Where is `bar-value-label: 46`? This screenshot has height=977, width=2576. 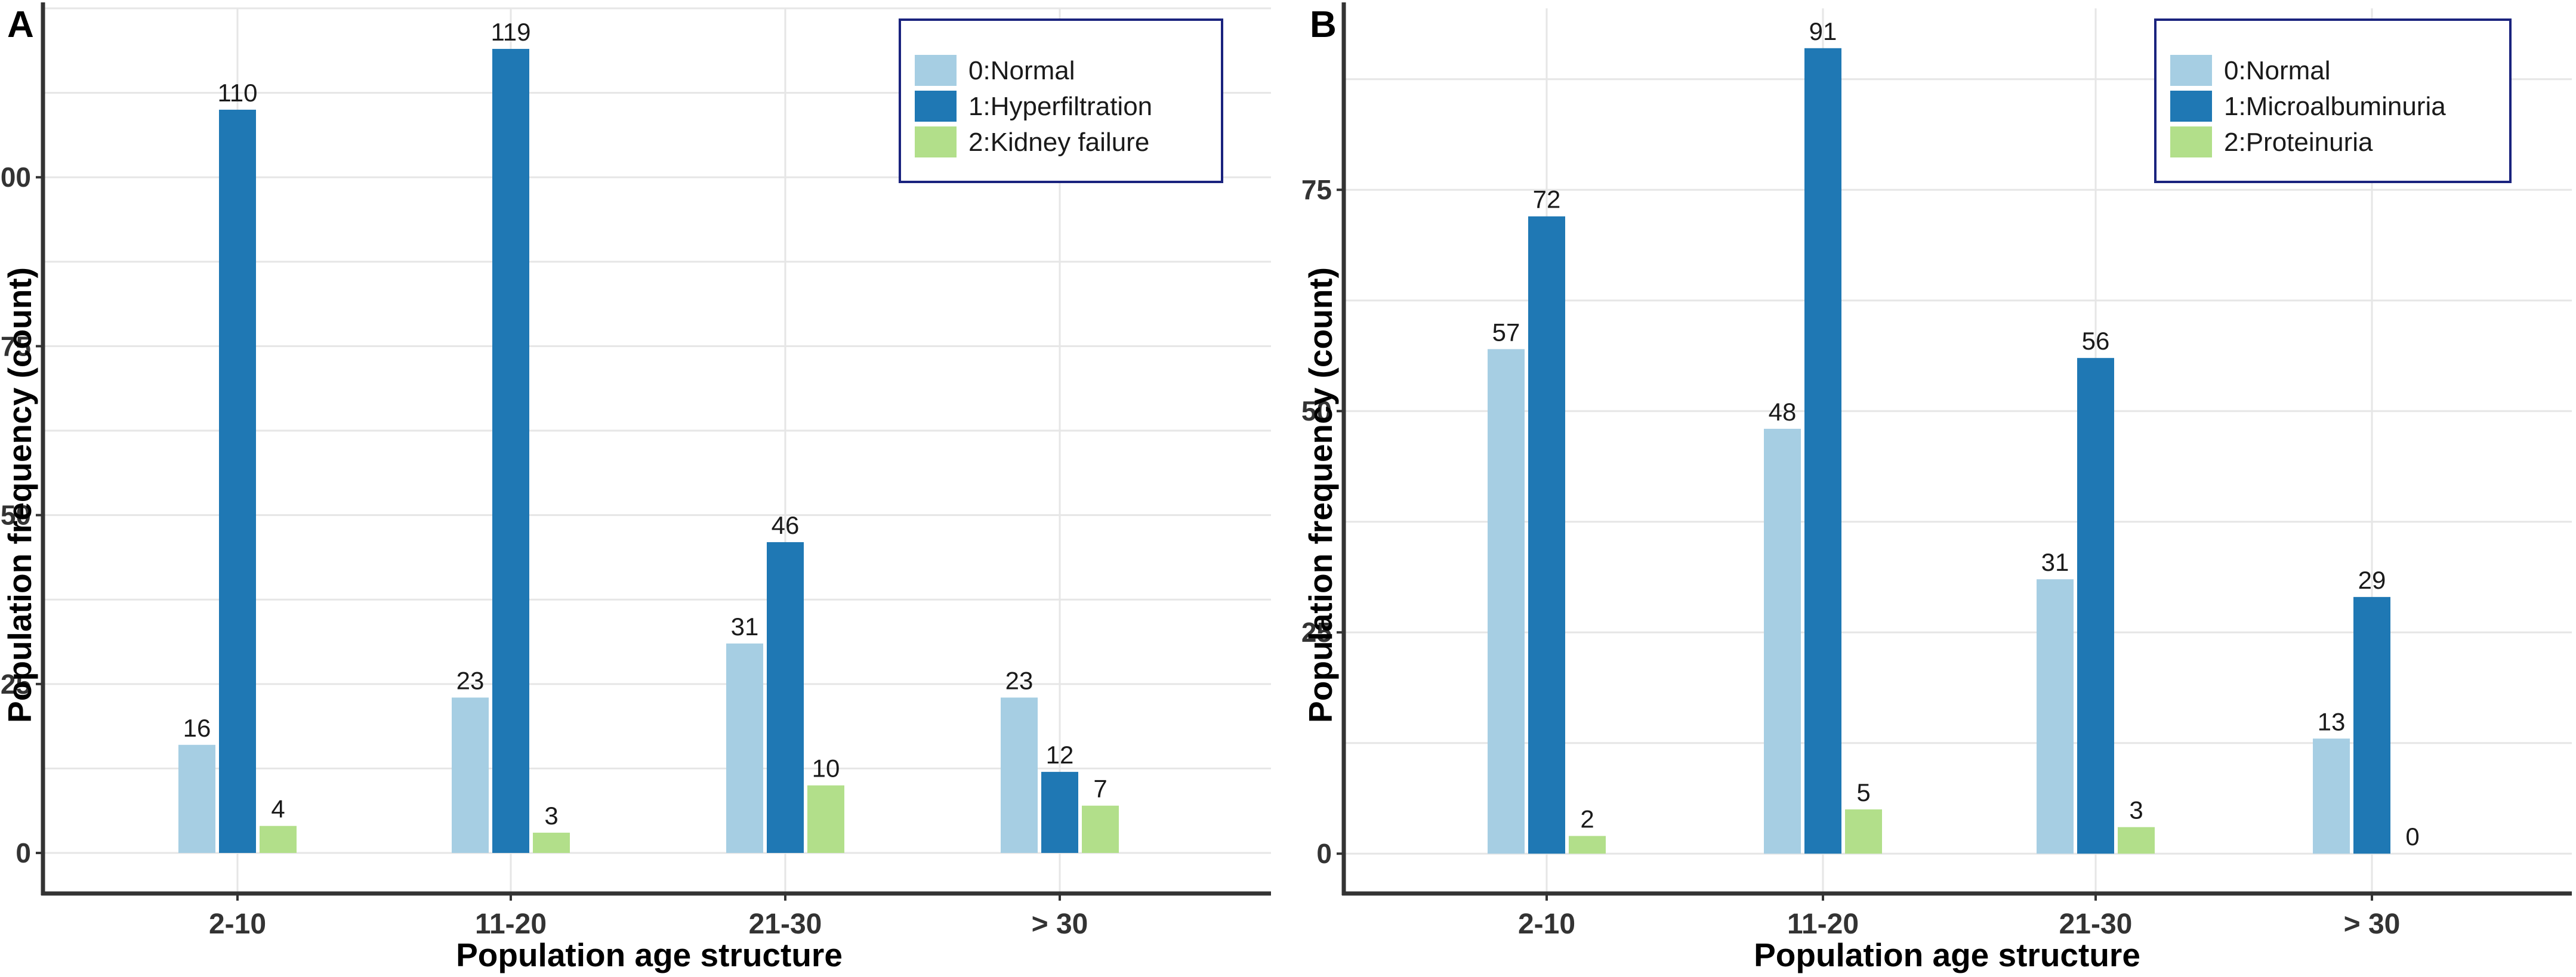 bar-value-label: 46 is located at coordinates (786, 525).